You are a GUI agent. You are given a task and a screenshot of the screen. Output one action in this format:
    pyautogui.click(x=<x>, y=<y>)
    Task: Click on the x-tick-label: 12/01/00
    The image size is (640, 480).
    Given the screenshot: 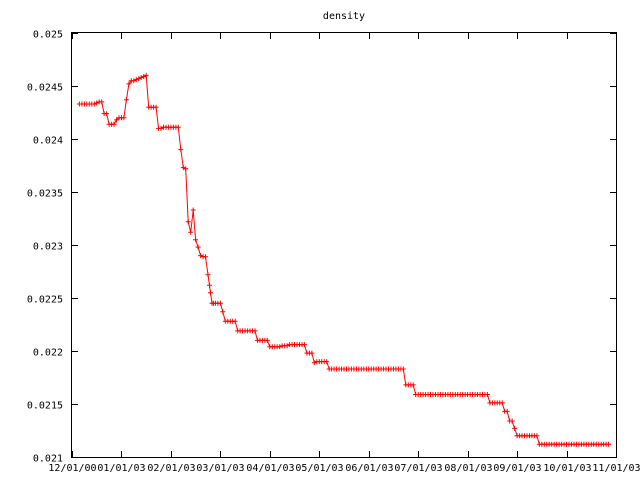 What is the action you would take?
    pyautogui.click(x=72, y=468)
    